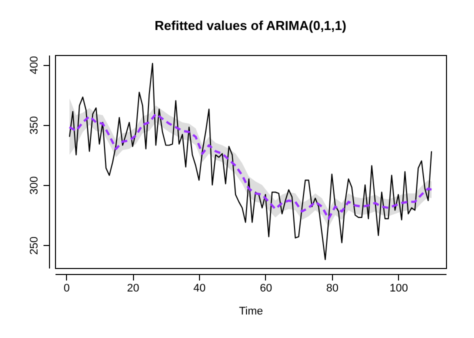 Image resolution: width=474 pixels, height=338 pixels. What do you see at coordinates (34, 245) in the screenshot?
I see `y-tick-label: 250` at bounding box center [34, 245].